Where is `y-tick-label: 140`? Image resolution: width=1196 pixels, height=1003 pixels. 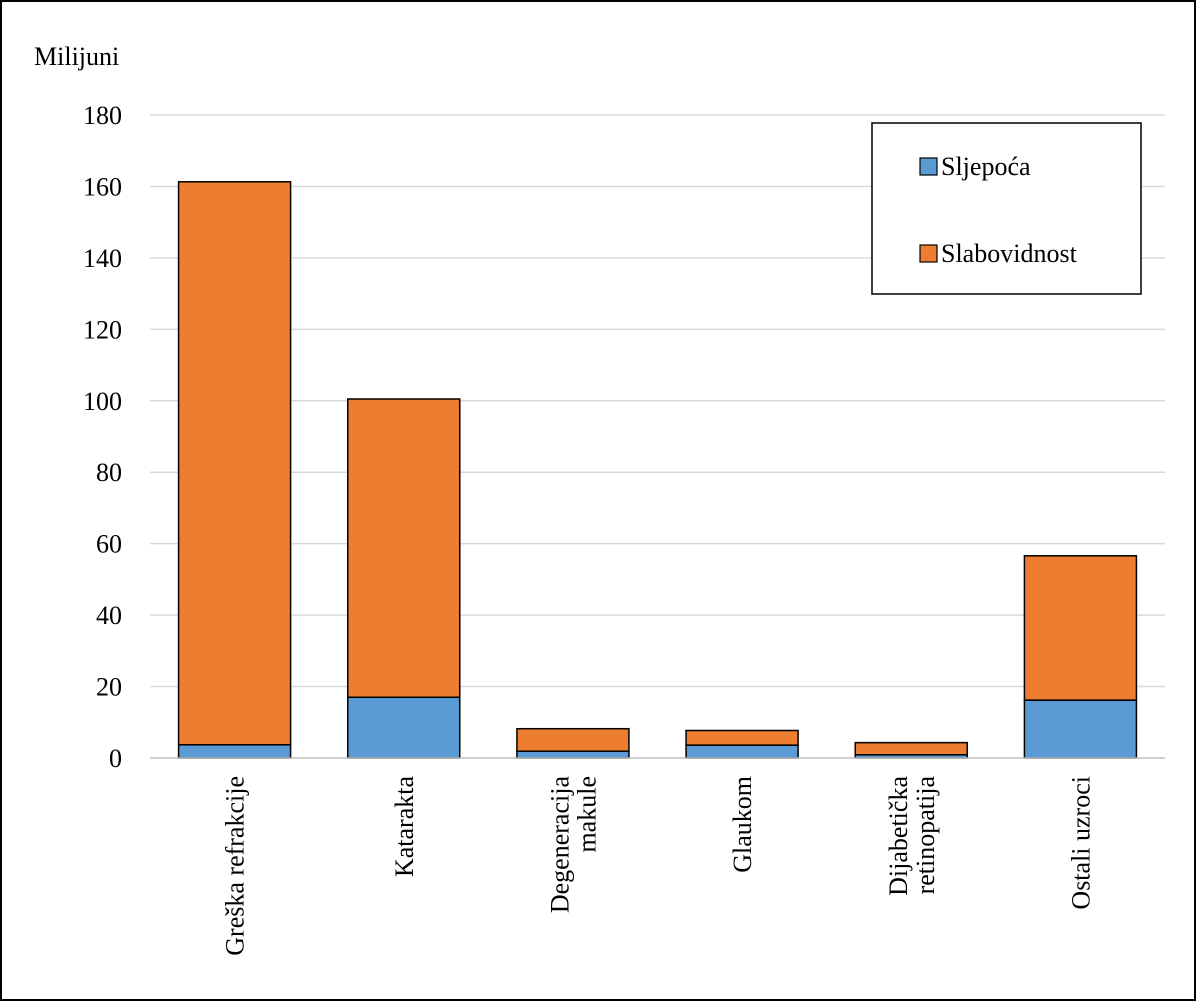 y-tick-label: 140 is located at coordinates (102, 258).